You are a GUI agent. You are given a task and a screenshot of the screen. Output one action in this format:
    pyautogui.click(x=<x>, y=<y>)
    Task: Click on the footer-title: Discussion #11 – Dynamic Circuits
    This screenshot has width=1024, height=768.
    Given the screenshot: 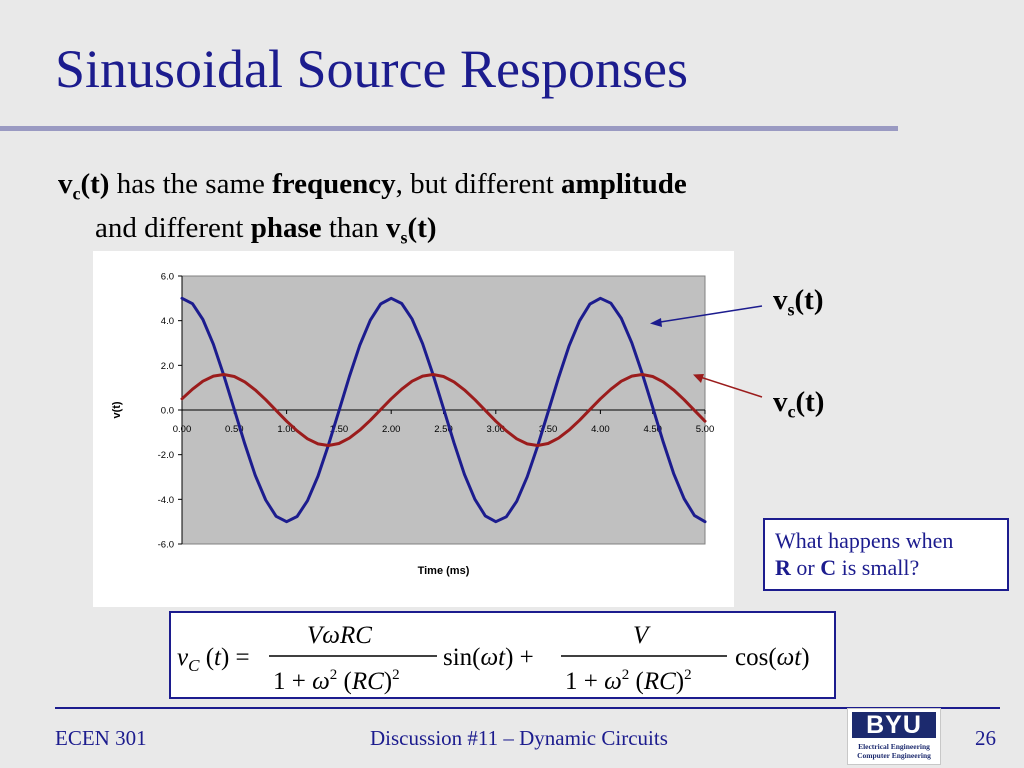 What is the action you would take?
    pyautogui.click(x=519, y=738)
    